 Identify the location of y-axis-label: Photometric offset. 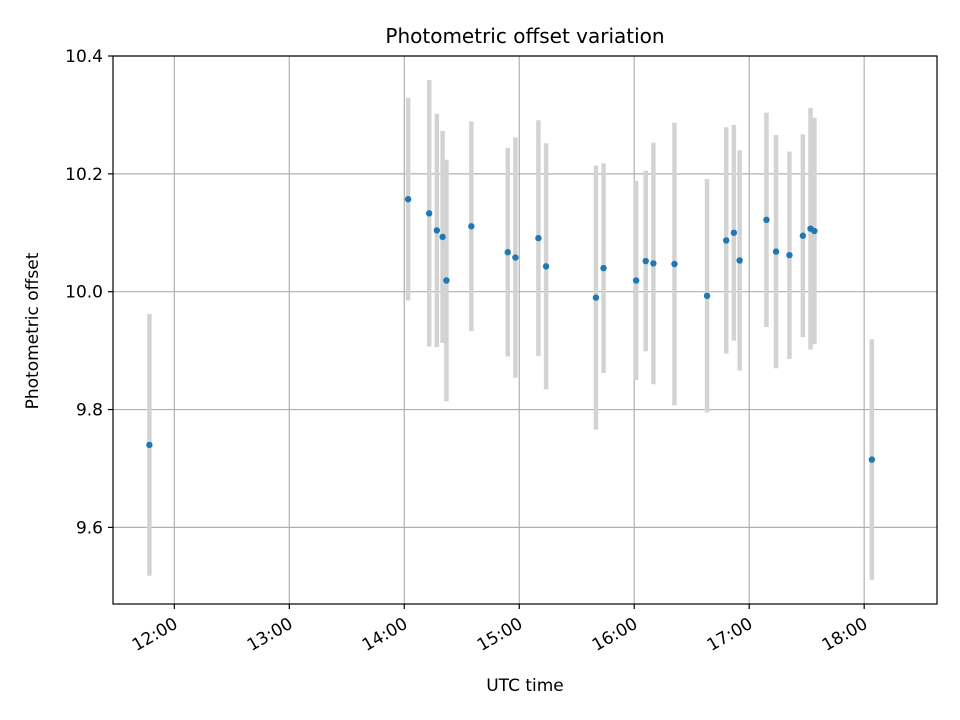
(33, 330).